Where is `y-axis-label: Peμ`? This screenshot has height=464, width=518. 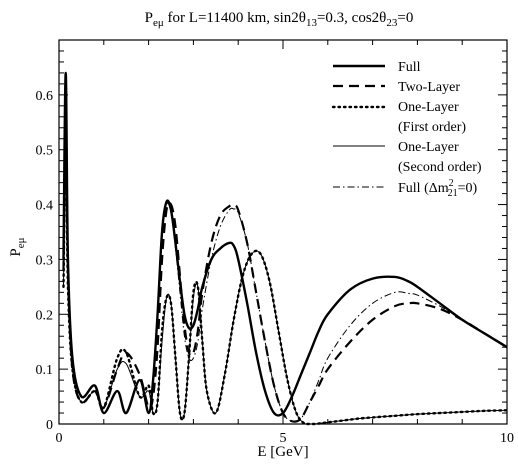 y-axis-label: Peμ is located at coordinates (17, 246).